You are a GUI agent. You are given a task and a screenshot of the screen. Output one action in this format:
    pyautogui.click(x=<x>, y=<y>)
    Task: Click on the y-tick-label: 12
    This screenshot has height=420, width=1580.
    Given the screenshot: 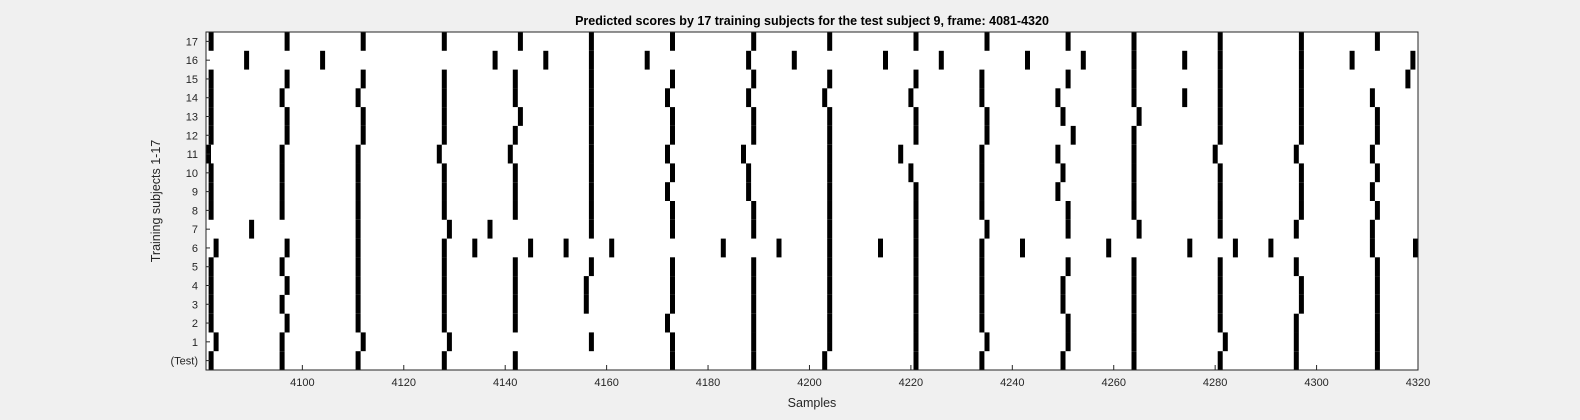 What is the action you would take?
    pyautogui.click(x=192, y=136)
    